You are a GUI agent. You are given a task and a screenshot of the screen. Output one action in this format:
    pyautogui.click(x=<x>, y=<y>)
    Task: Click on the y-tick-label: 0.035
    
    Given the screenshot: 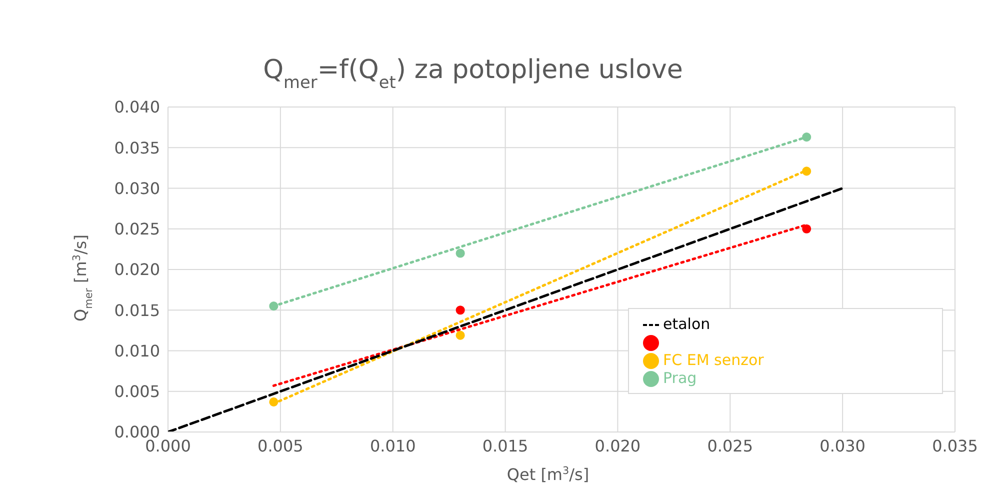 What is the action you would take?
    pyautogui.click(x=137, y=148)
    